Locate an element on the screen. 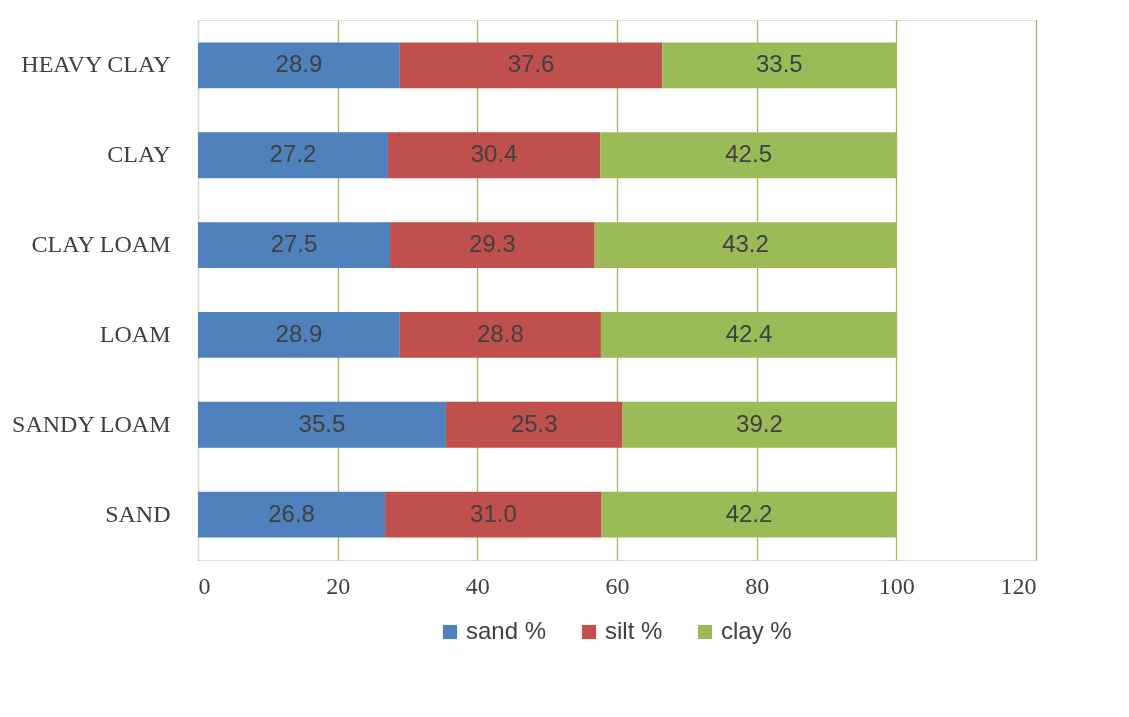  data-label: 27.2 is located at coordinates (293, 154).